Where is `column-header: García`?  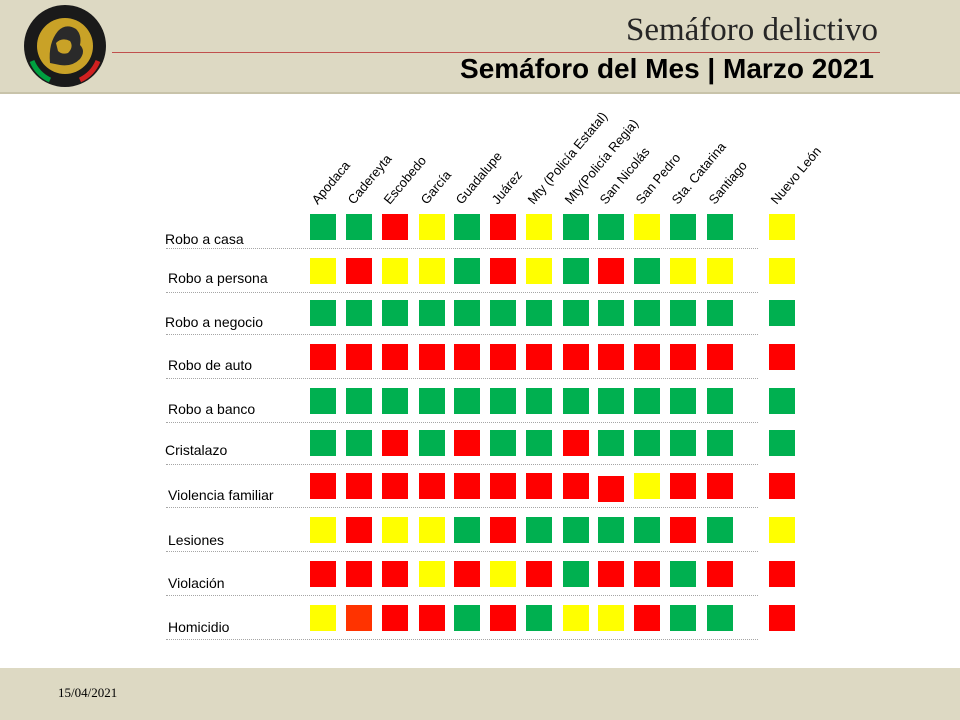
column-header: García is located at coordinates (436, 187).